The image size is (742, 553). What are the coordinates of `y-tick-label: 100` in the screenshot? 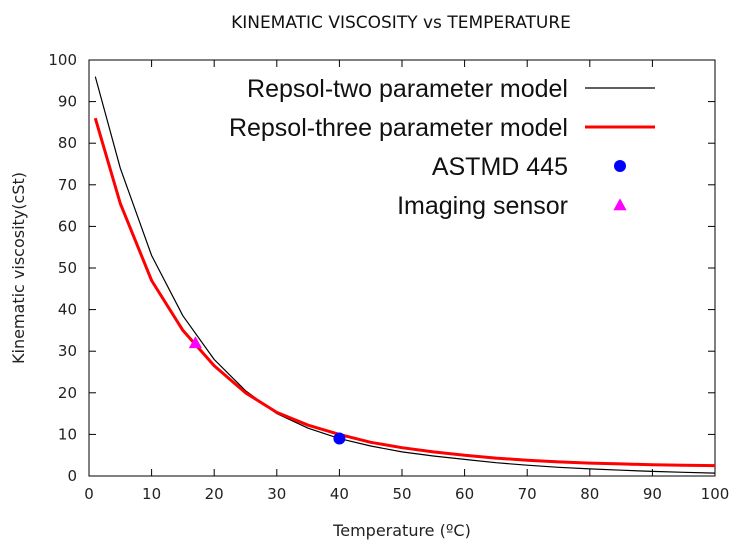 It's located at (62, 60).